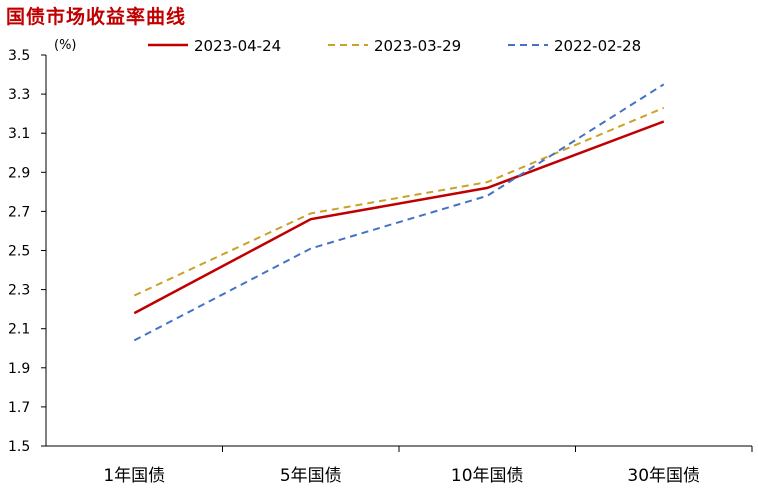  Describe the element at coordinates (134, 476) in the screenshot. I see `x-tick-label: 1年国债` at that location.